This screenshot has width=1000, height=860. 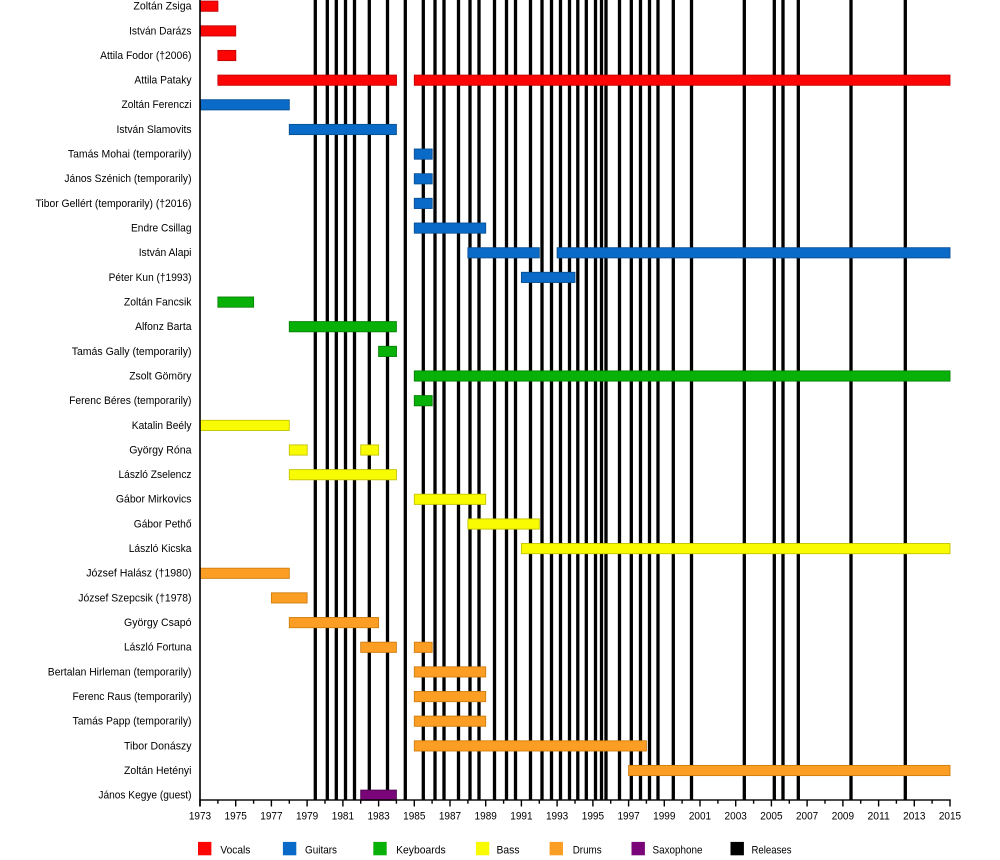 What do you see at coordinates (134, 598) in the screenshot?
I see `svg-text: József Szepcsik (†1978)` at bounding box center [134, 598].